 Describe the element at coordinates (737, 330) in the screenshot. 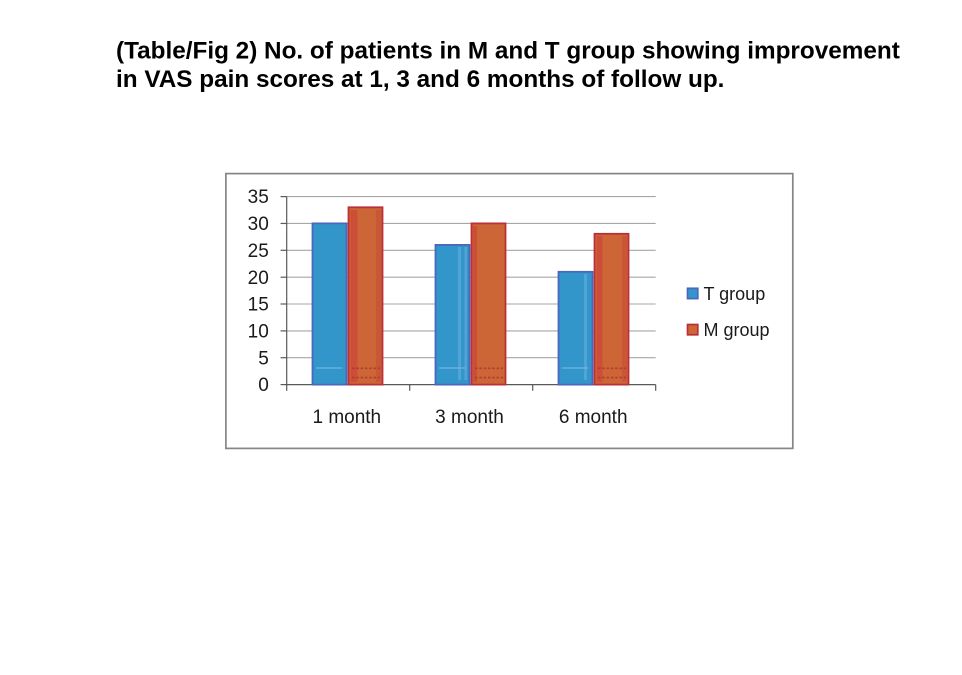

I see `svg-text: M group` at that location.